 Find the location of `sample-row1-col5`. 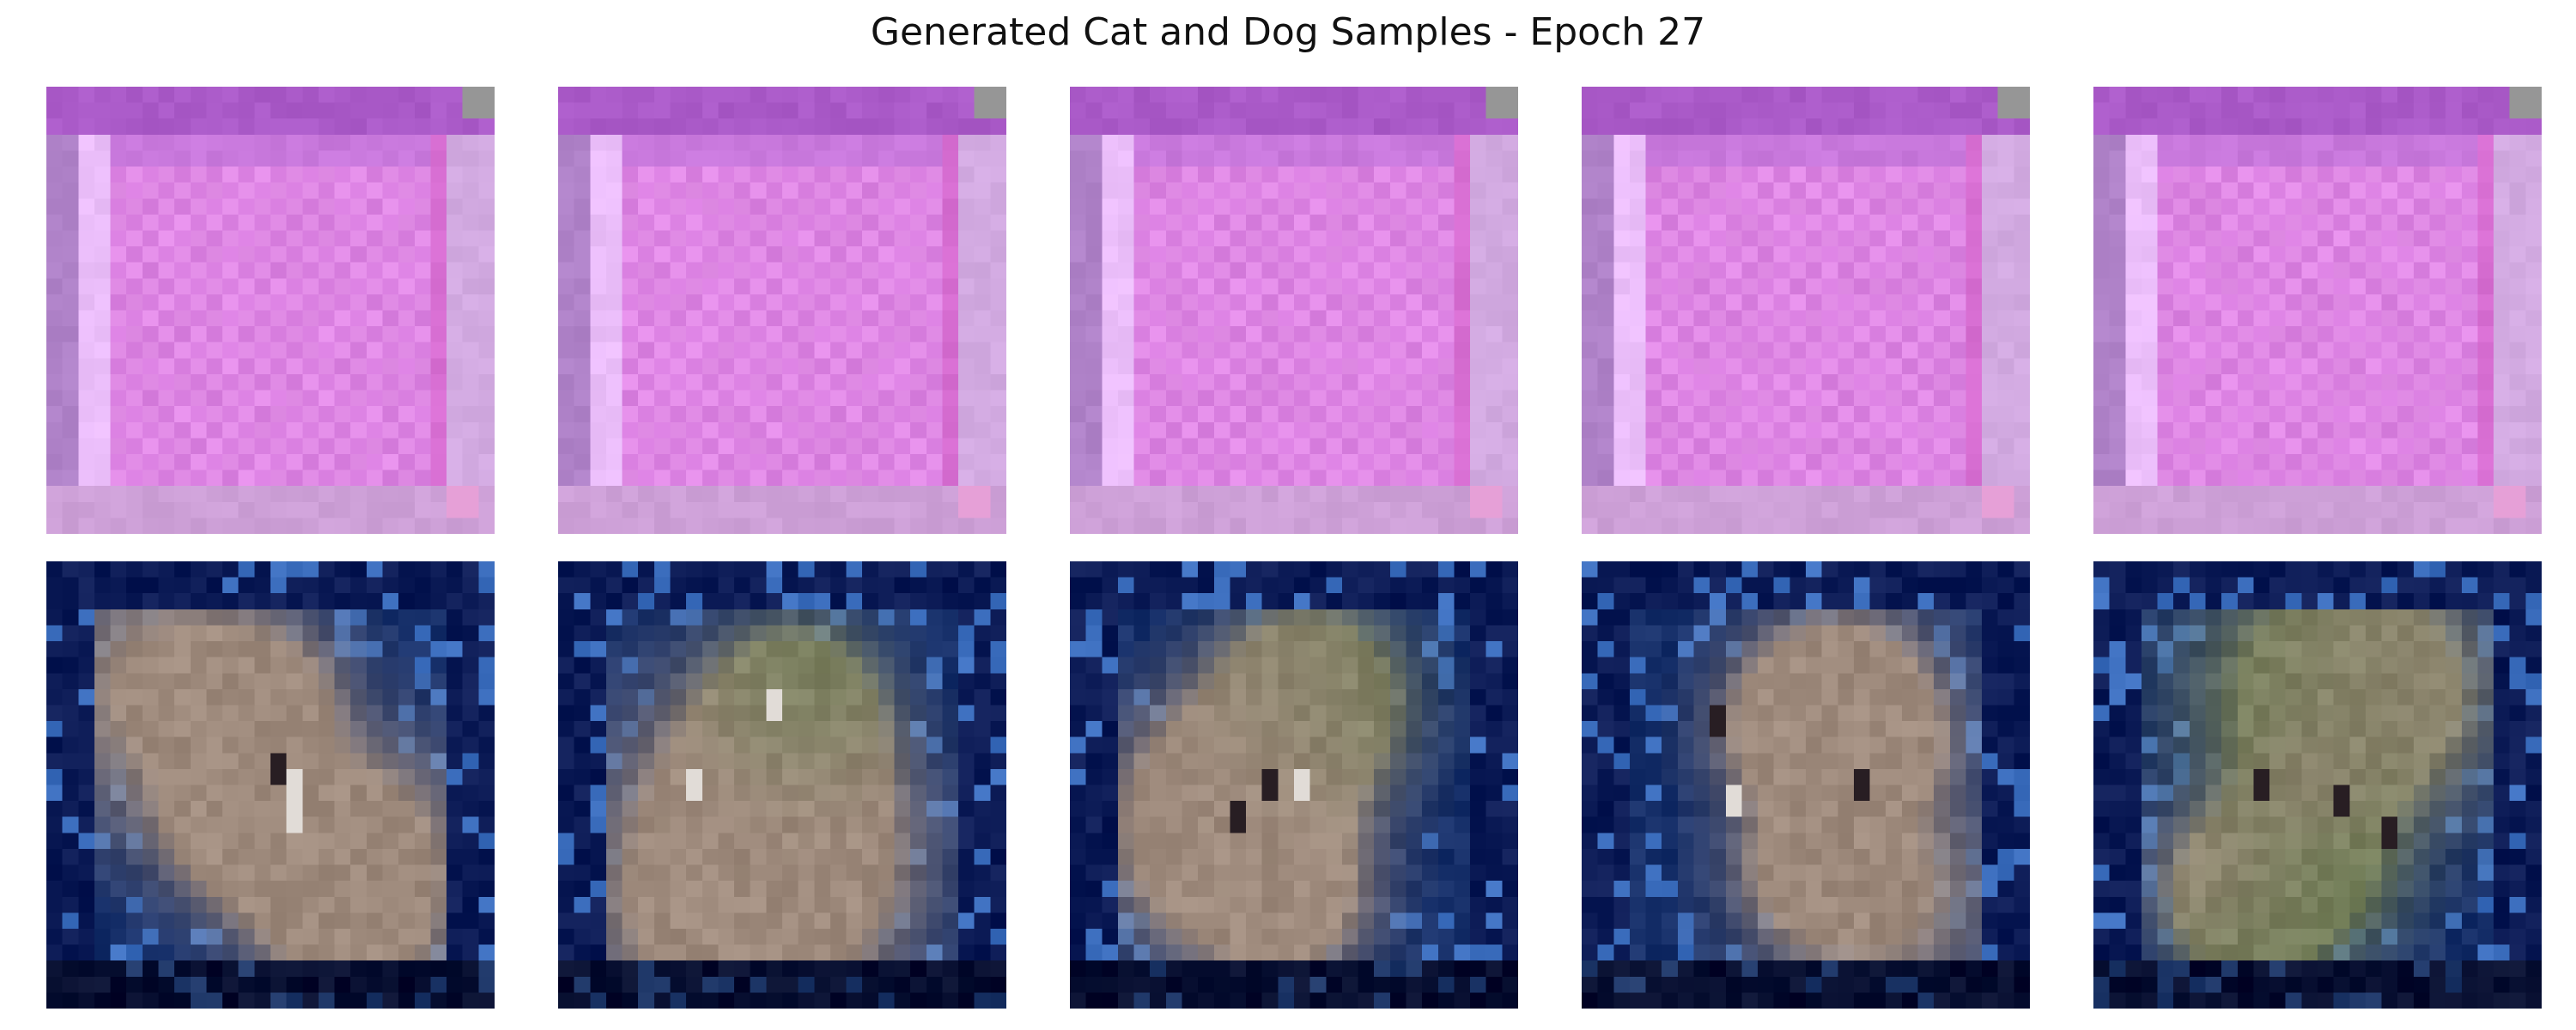

sample-row1-col5 is located at coordinates (2317, 310).